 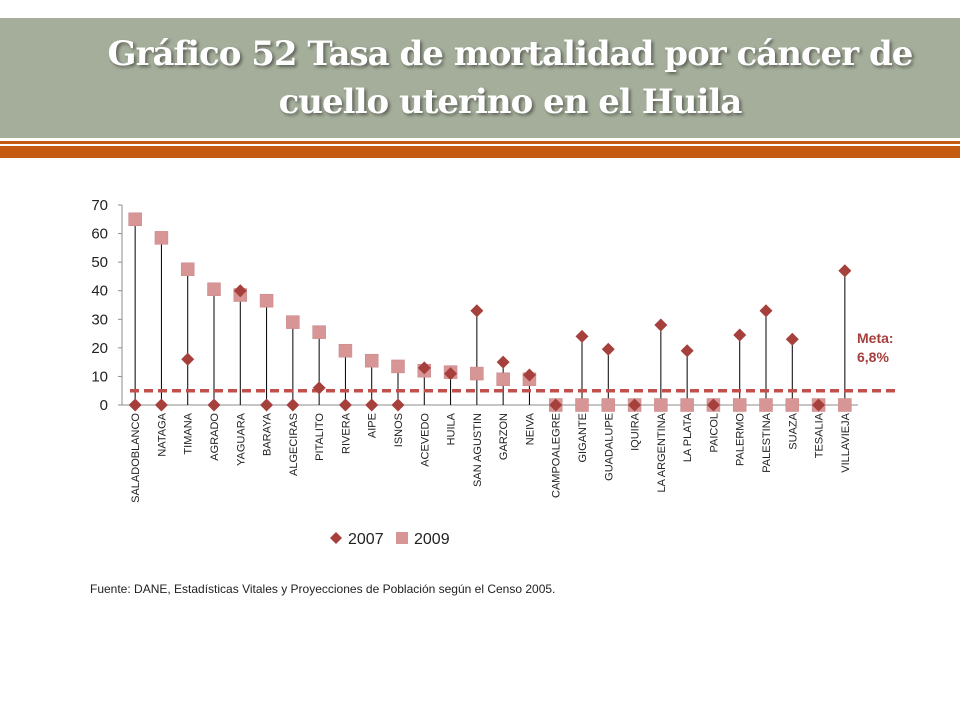 What do you see at coordinates (740, 335) in the screenshot?
I see `point-2007-palermo` at bounding box center [740, 335].